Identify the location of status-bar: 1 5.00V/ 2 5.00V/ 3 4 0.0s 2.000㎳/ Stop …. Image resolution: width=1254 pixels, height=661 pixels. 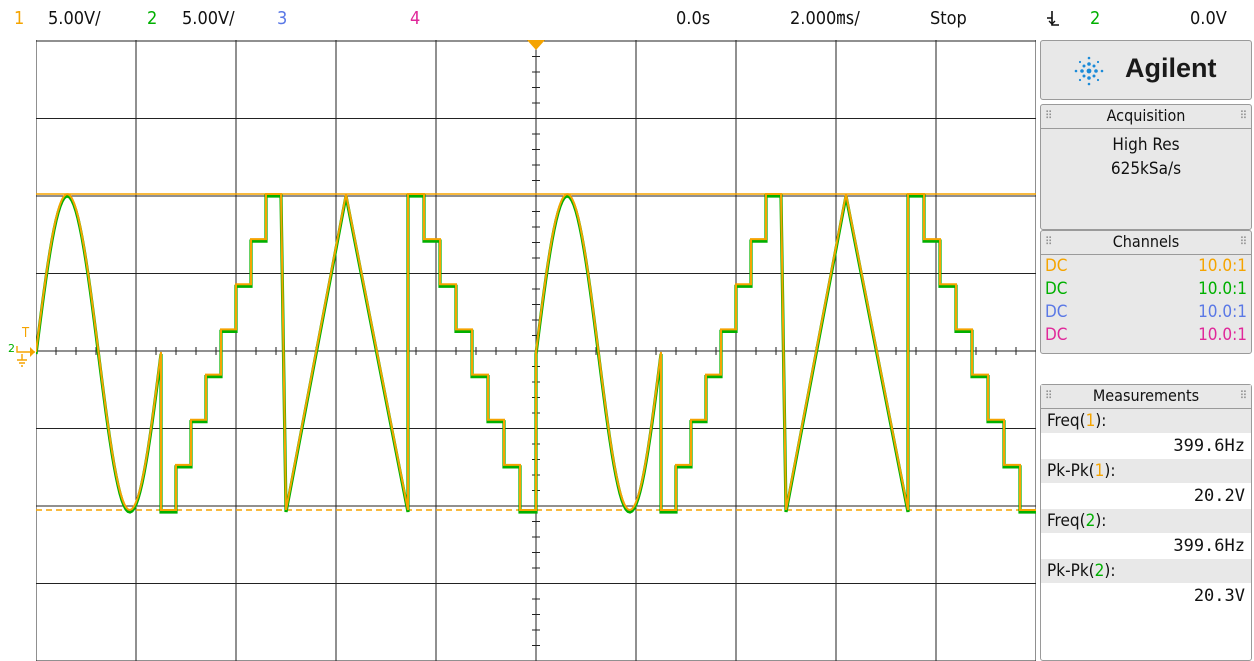
(627, 19).